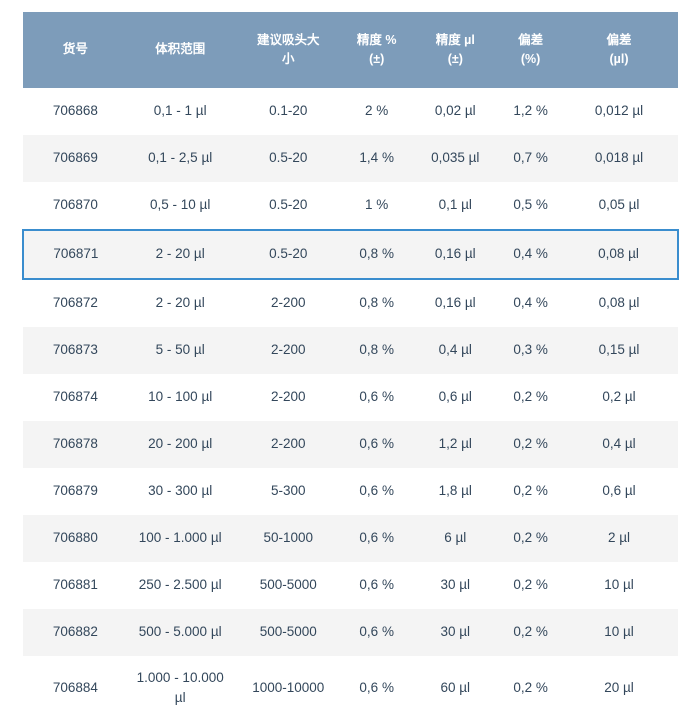 The width and height of the screenshot is (679, 726). What do you see at coordinates (455, 538) in the screenshot?
I see `table-cell: 6 µl` at bounding box center [455, 538].